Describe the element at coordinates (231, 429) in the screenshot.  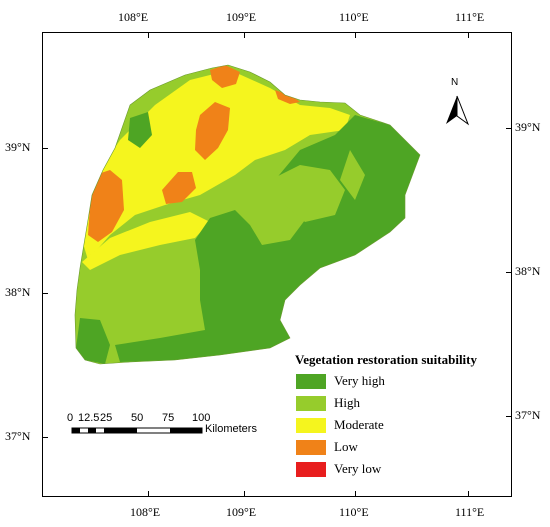
I see `scale-unit: Kilometers` at that location.